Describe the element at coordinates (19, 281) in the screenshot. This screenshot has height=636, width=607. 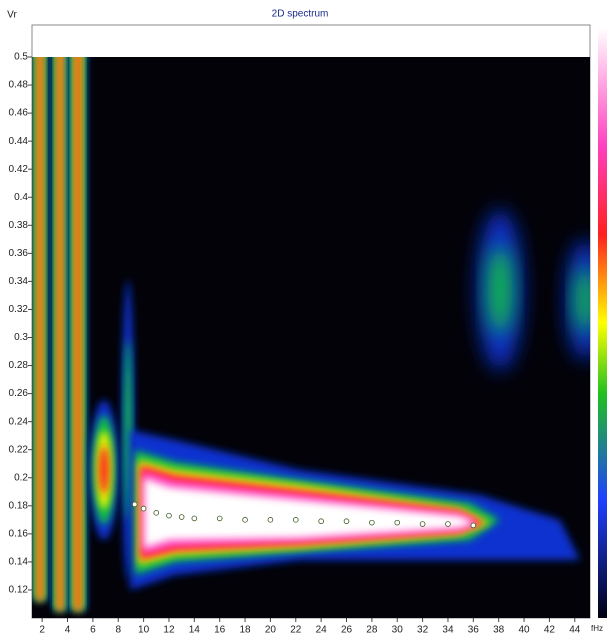
I see `y-tick-label: 0.34` at that location.